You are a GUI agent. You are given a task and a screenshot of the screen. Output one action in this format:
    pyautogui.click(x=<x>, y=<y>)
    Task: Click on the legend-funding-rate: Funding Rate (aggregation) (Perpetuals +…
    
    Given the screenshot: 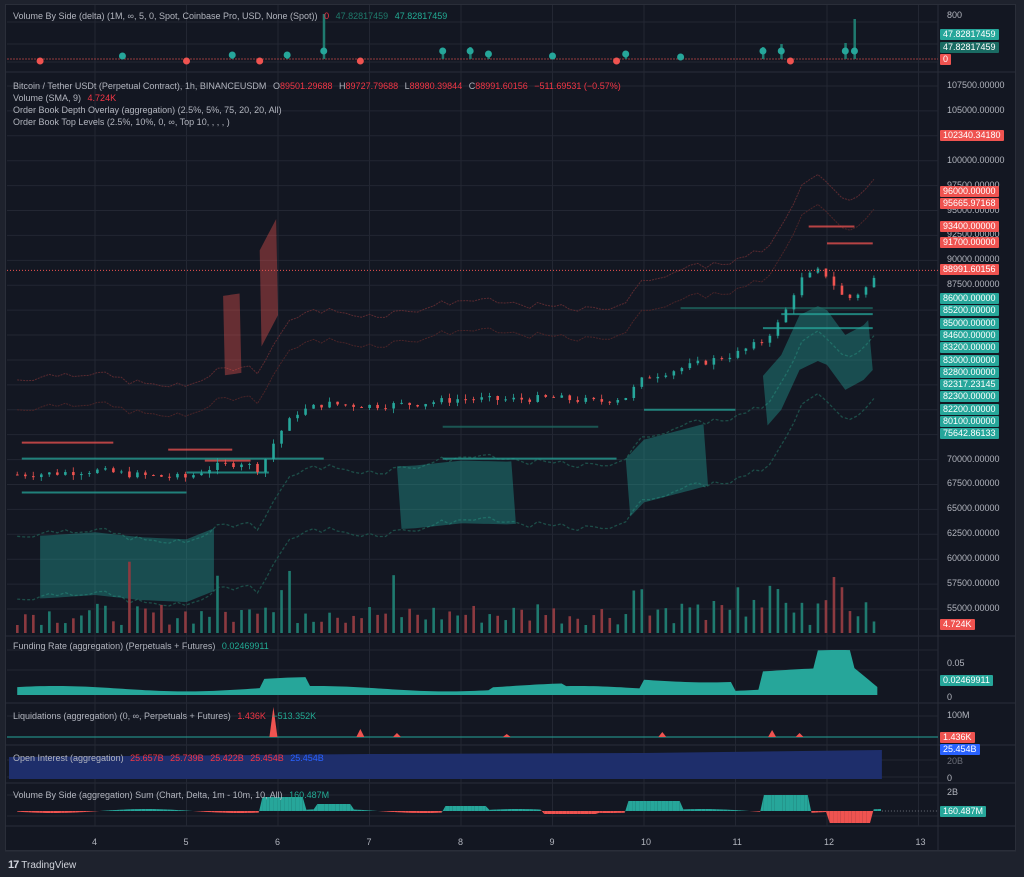 What is the action you would take?
    pyautogui.click(x=141, y=646)
    